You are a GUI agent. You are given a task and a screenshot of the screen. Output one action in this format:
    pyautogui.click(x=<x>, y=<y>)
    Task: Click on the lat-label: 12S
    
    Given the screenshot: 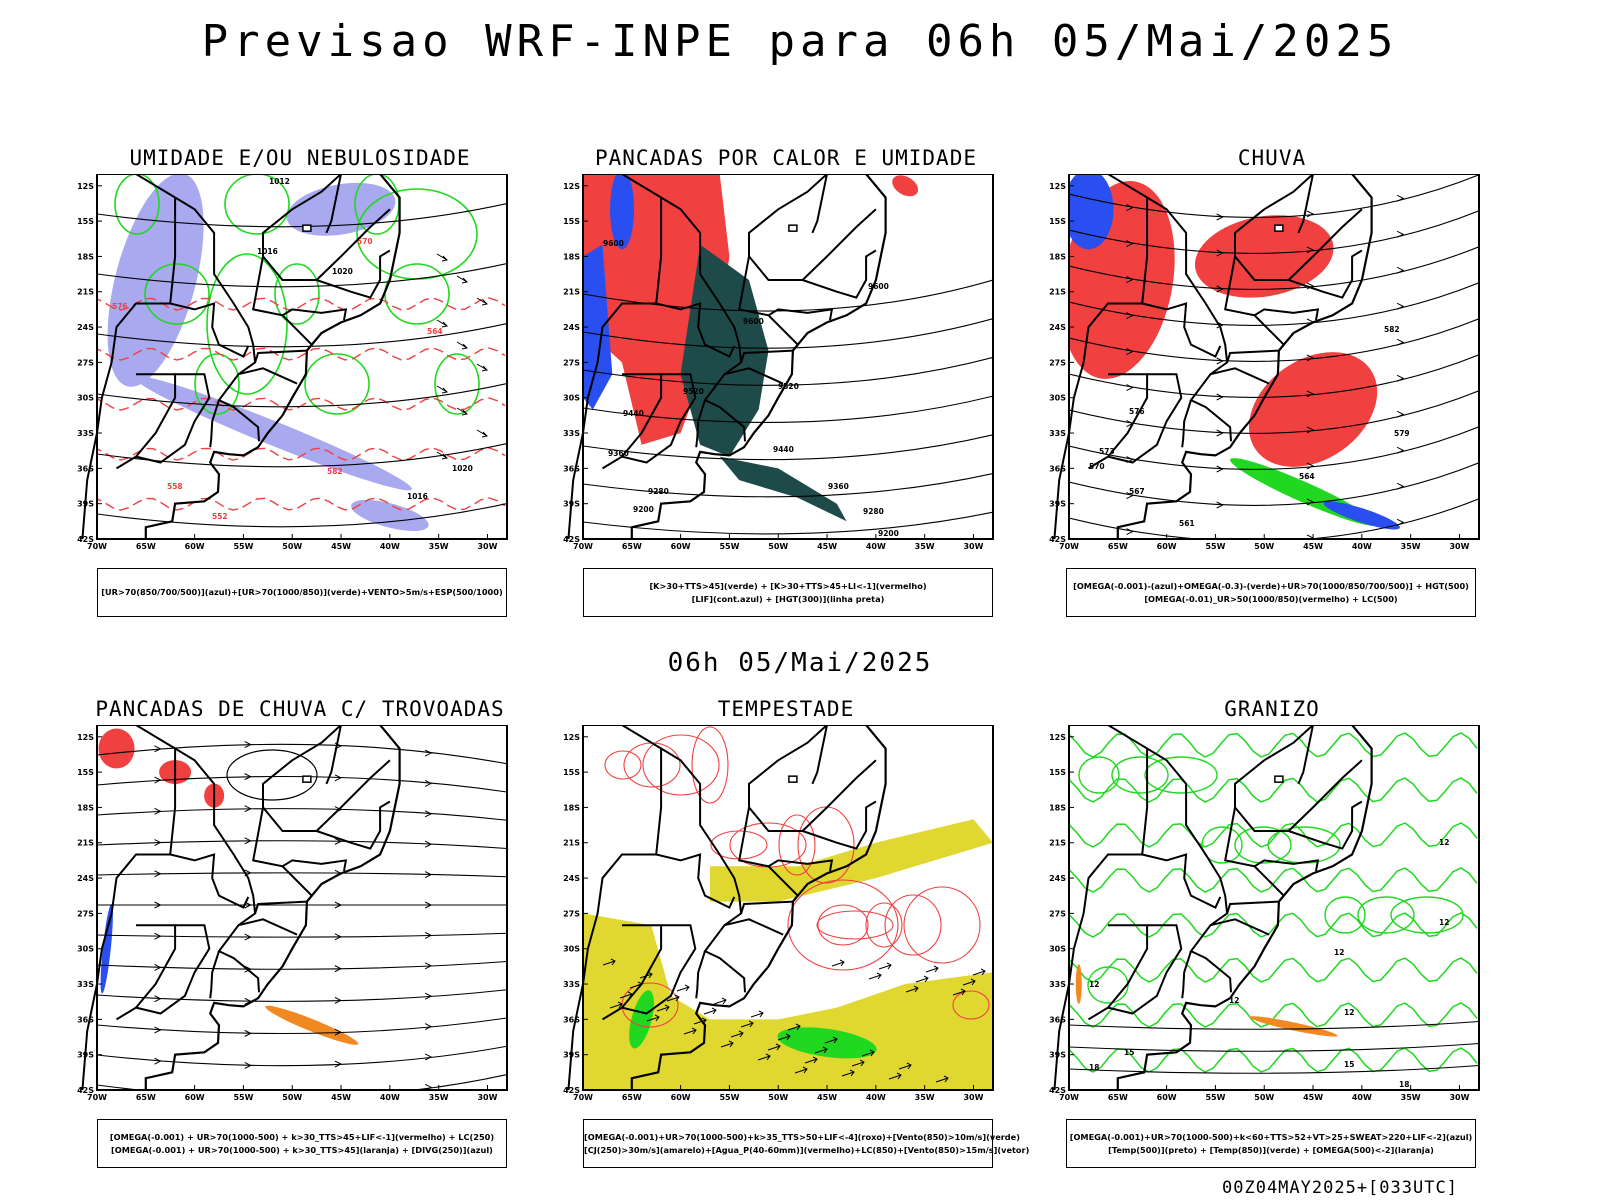 What is the action you would take?
    pyautogui.click(x=85, y=737)
    